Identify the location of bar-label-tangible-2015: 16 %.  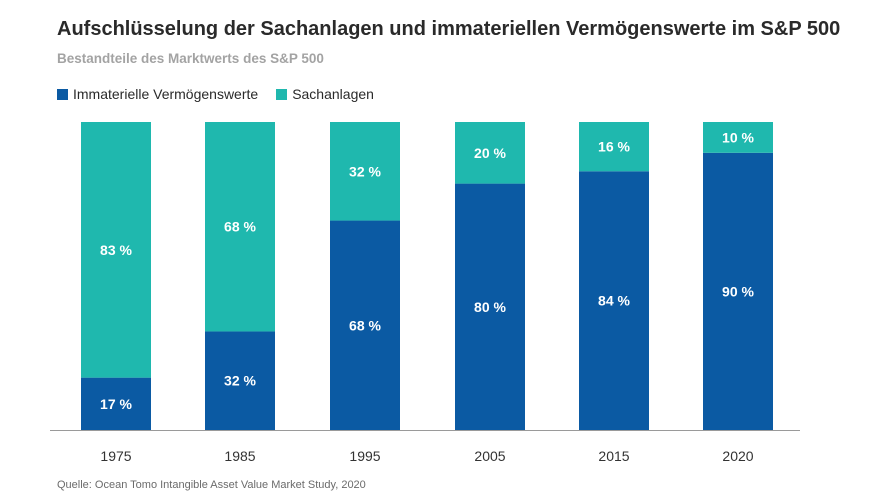
(614, 147).